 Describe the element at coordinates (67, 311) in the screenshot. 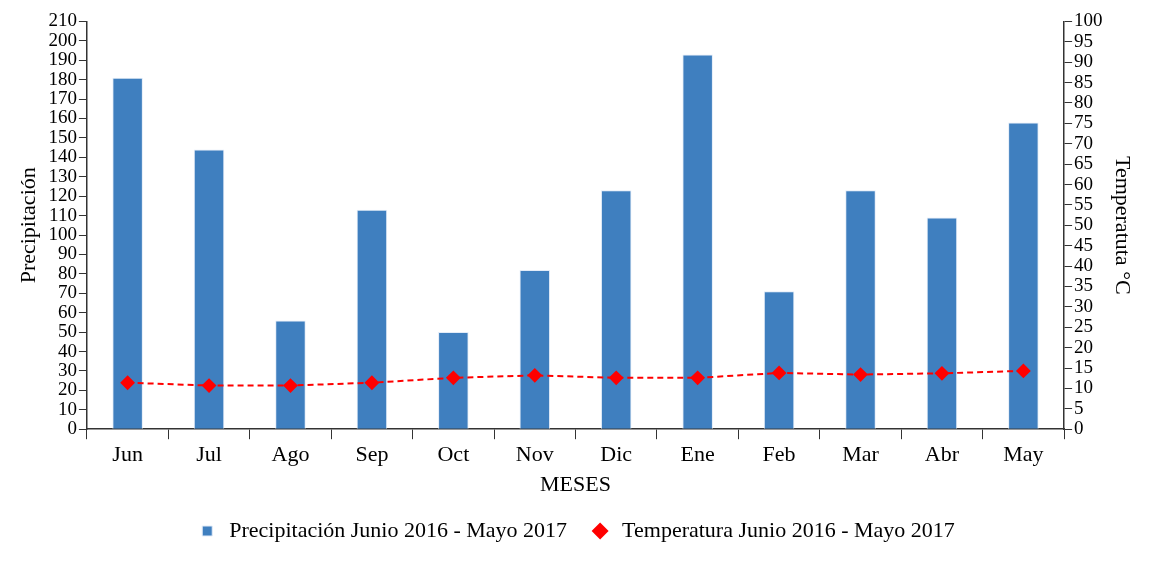

I see `y-tick-label: 60` at that location.